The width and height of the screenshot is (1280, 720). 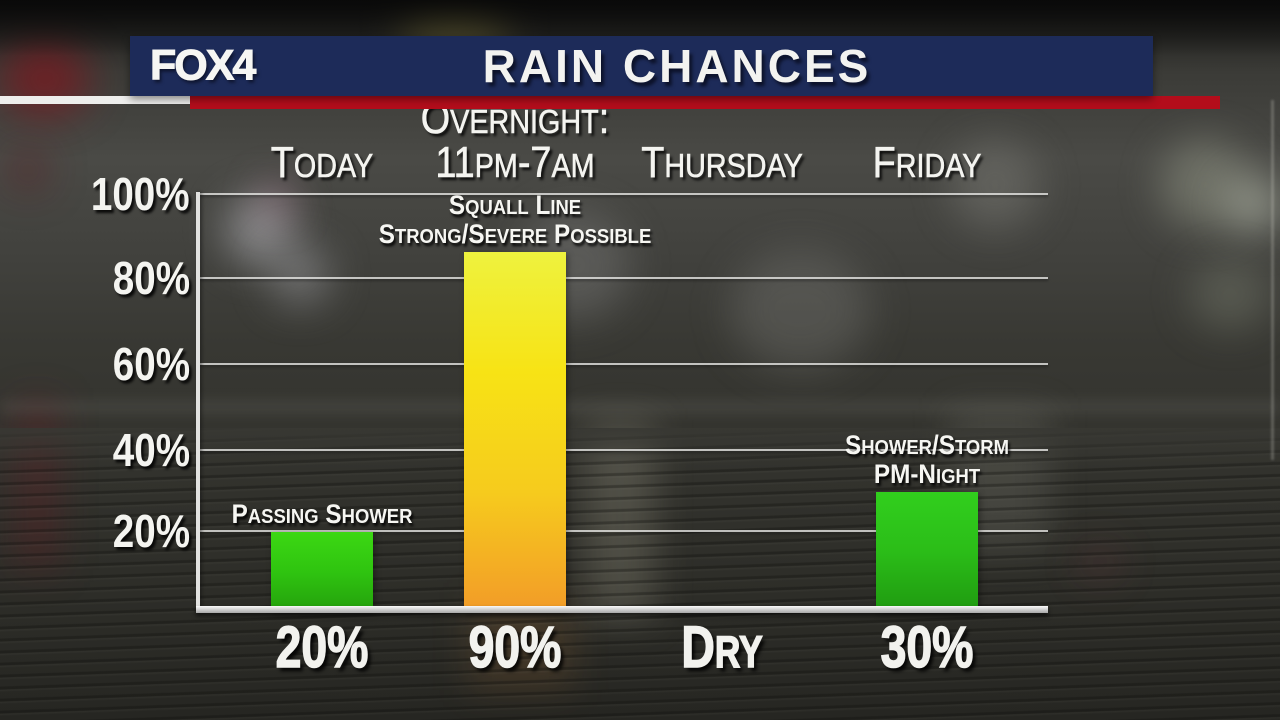 I want to click on bar-annotation-line: PASSING SHOWER, so click(x=322, y=514).